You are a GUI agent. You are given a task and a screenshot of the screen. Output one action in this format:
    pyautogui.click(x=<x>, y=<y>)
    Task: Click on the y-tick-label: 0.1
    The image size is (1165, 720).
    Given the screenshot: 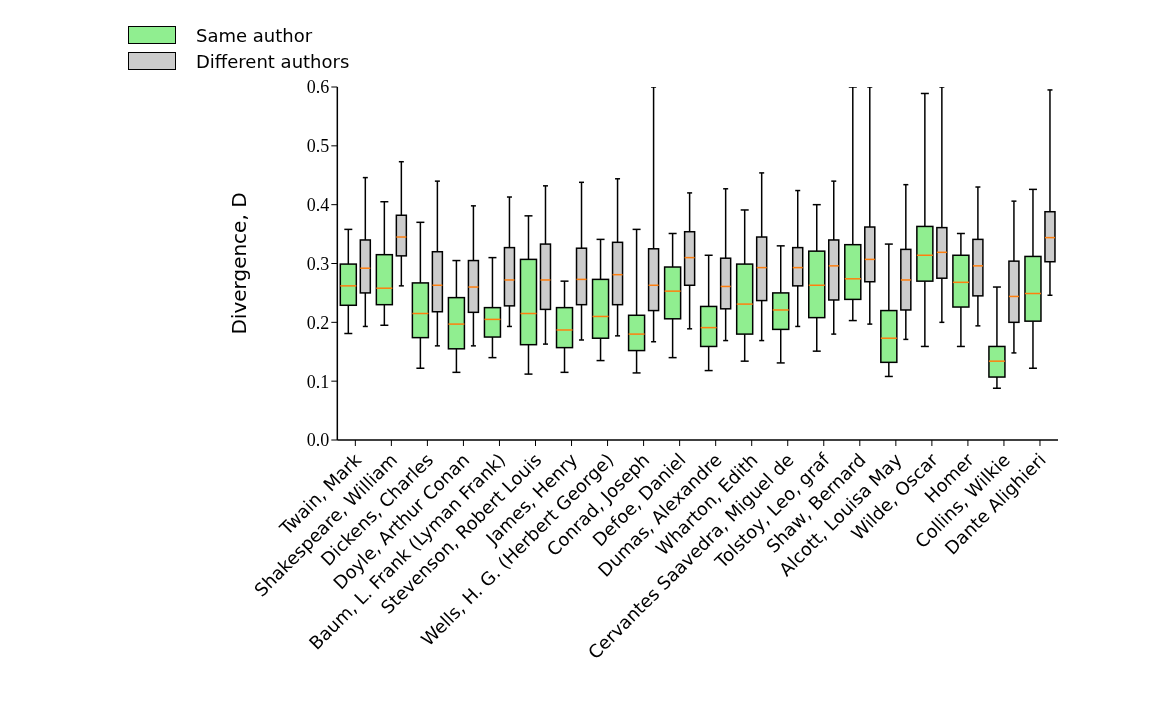 What is the action you would take?
    pyautogui.click(x=318, y=381)
    